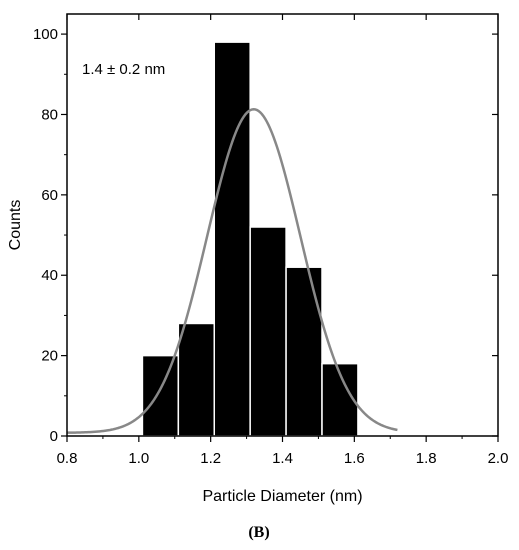  Describe the element at coordinates (67, 458) in the screenshot. I see `x-tick-label: 0.8` at that location.